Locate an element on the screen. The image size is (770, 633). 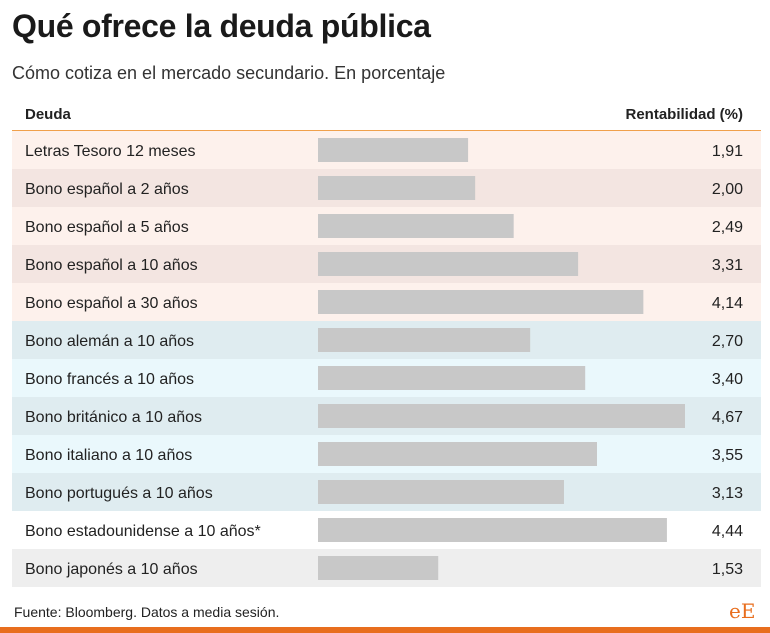
value-label: 1,53 is located at coordinates (727, 569).